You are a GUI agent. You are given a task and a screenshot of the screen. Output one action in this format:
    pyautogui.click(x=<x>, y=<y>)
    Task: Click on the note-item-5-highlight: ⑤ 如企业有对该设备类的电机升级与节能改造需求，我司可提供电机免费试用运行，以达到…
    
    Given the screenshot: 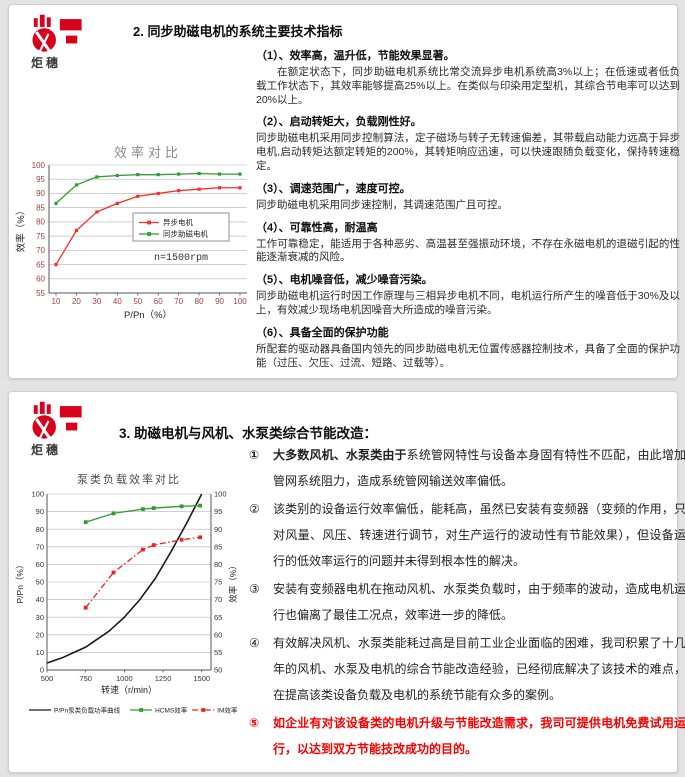 What is the action you would take?
    pyautogui.click(x=467, y=736)
    